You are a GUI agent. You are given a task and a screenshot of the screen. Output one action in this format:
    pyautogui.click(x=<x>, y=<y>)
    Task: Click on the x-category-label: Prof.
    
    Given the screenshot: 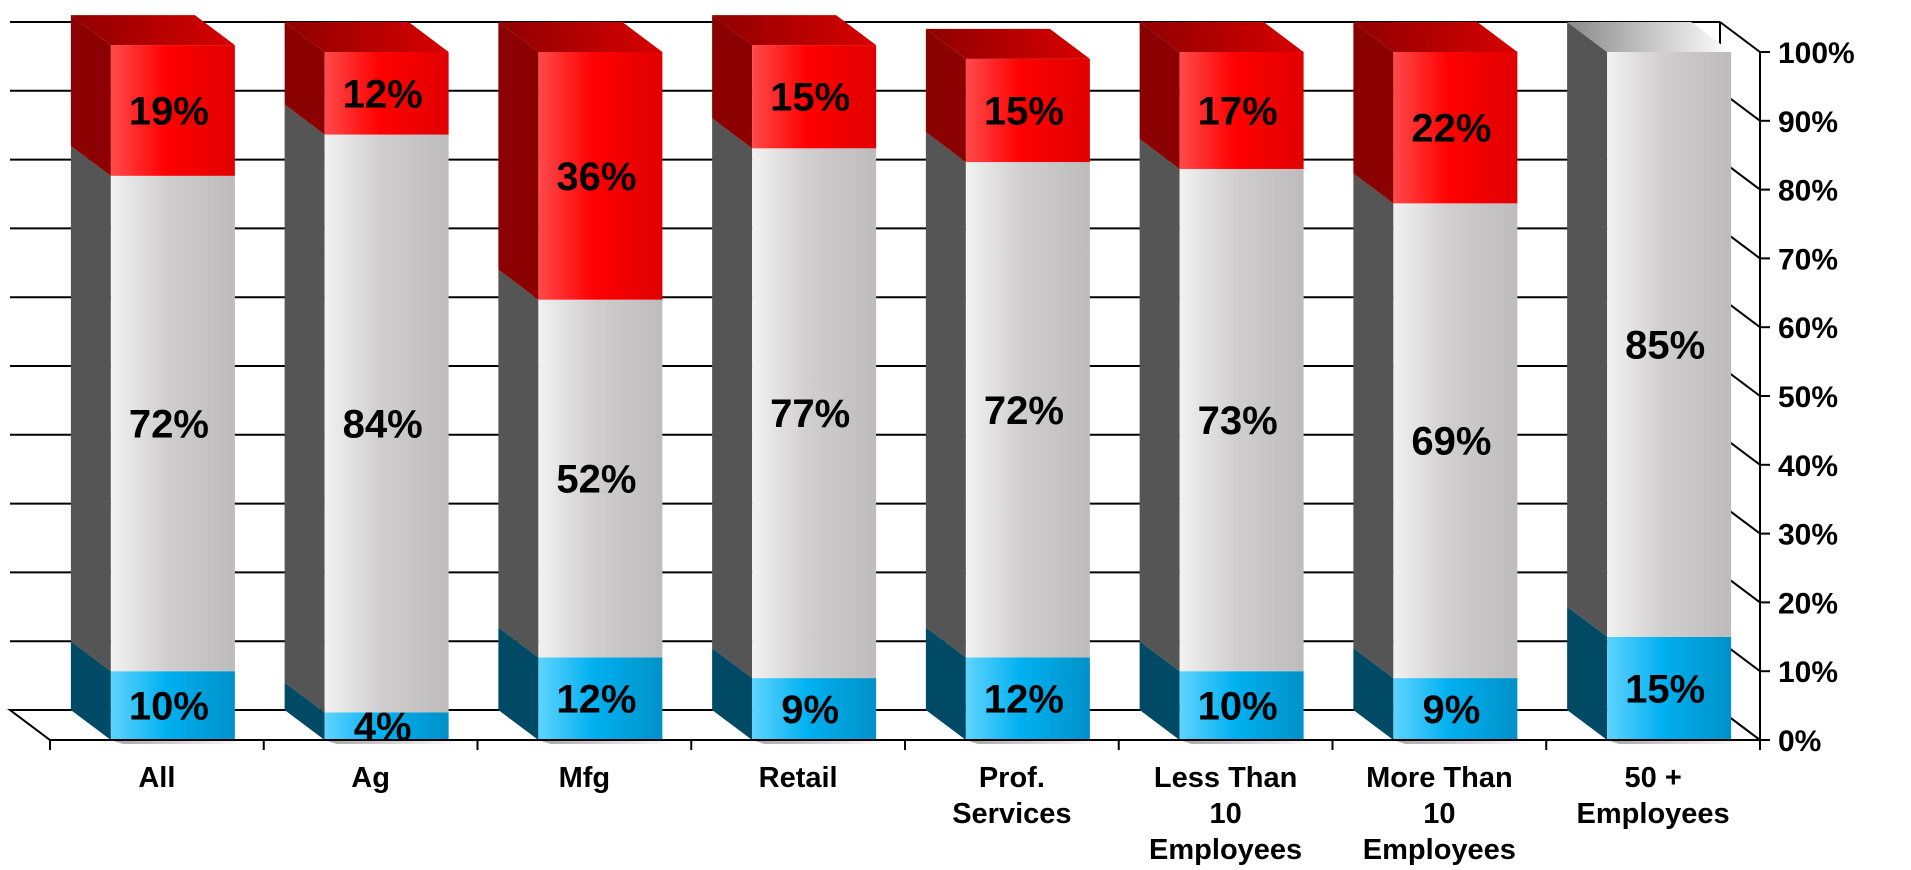 What is the action you would take?
    pyautogui.click(x=1012, y=778)
    